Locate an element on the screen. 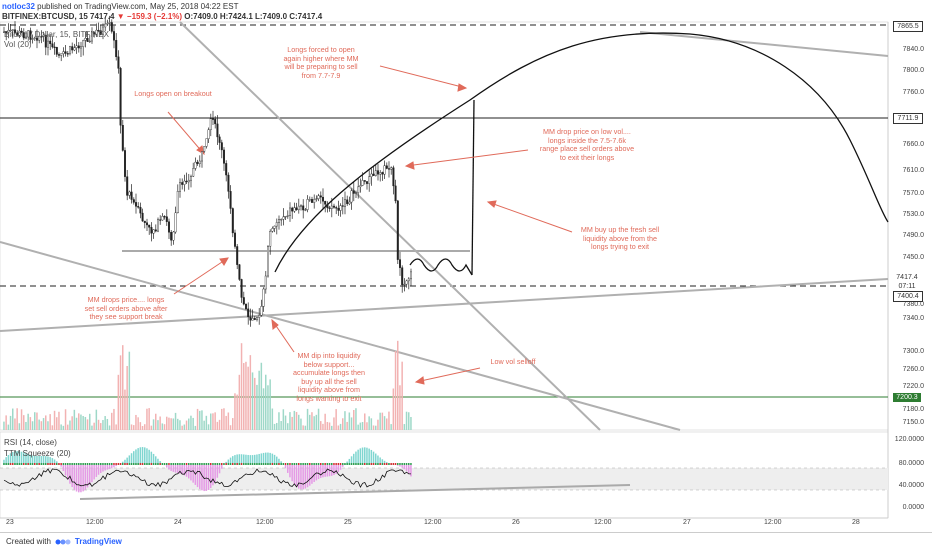  rsi-label: 80.0000 is located at coordinates (911, 463).